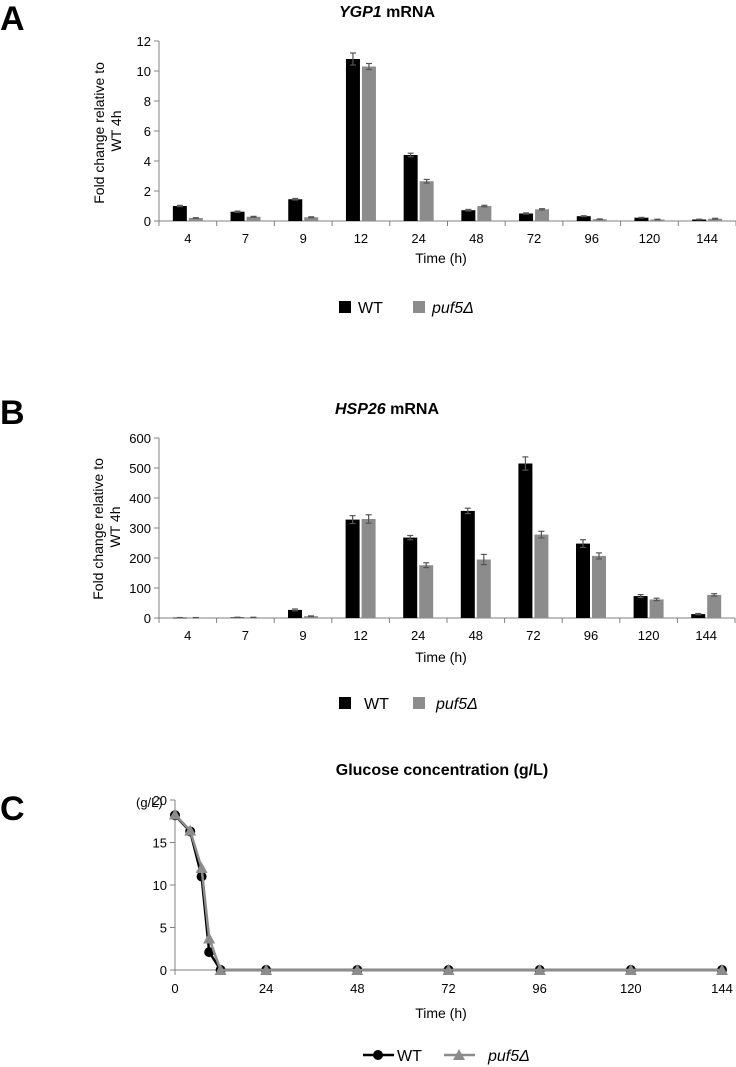  What do you see at coordinates (418, 238) in the screenshot?
I see `panel-a-x-tick-label: 24` at bounding box center [418, 238].